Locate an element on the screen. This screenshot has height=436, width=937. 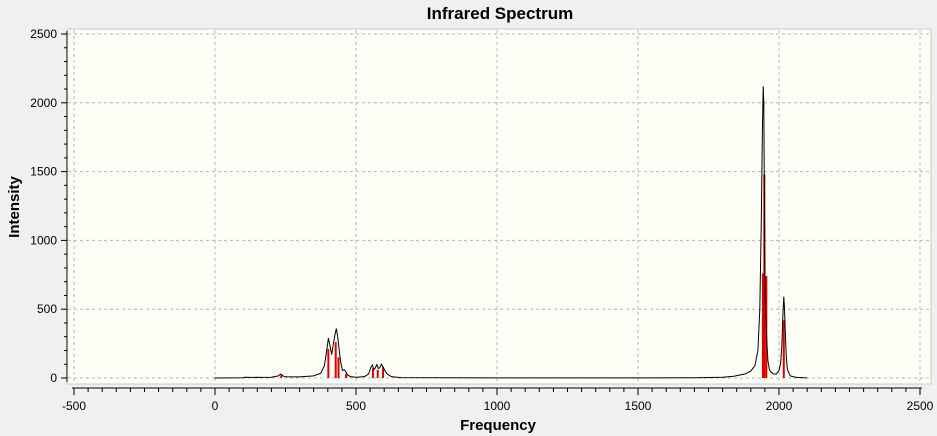
y-tick-label: 1500 is located at coordinates (43, 172).